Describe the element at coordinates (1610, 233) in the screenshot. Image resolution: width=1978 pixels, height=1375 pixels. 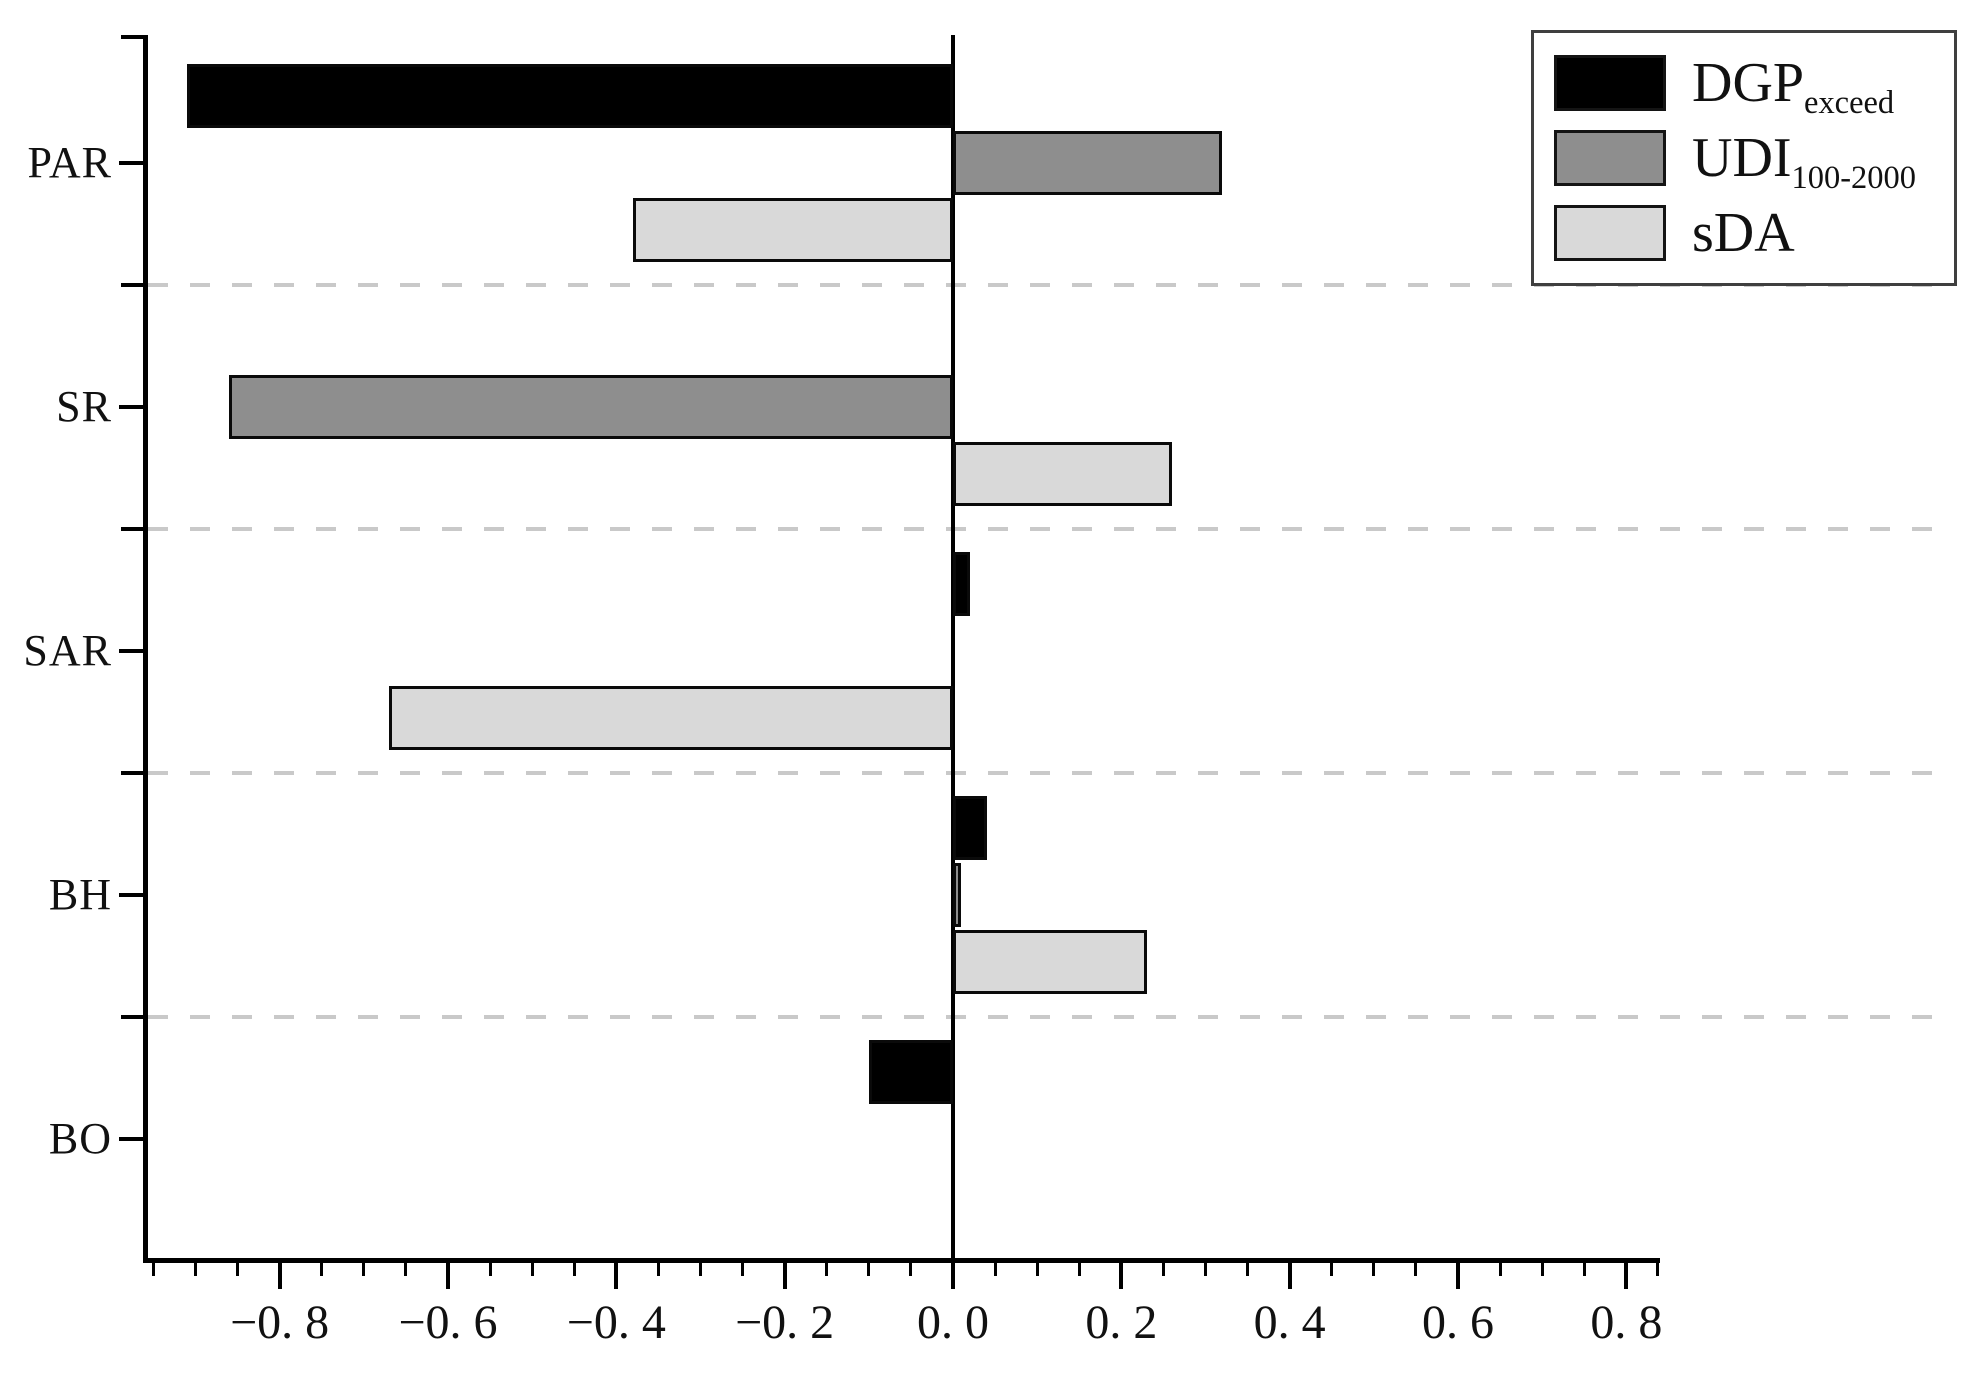
I see `legend-swatch-sda` at that location.